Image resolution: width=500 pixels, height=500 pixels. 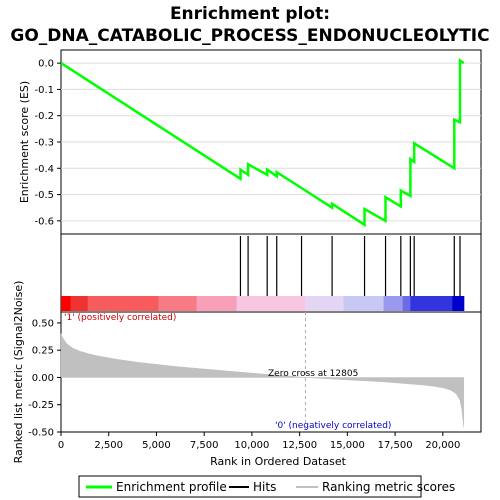 I want to click on x-tick-label: 7,500, so click(x=204, y=445).